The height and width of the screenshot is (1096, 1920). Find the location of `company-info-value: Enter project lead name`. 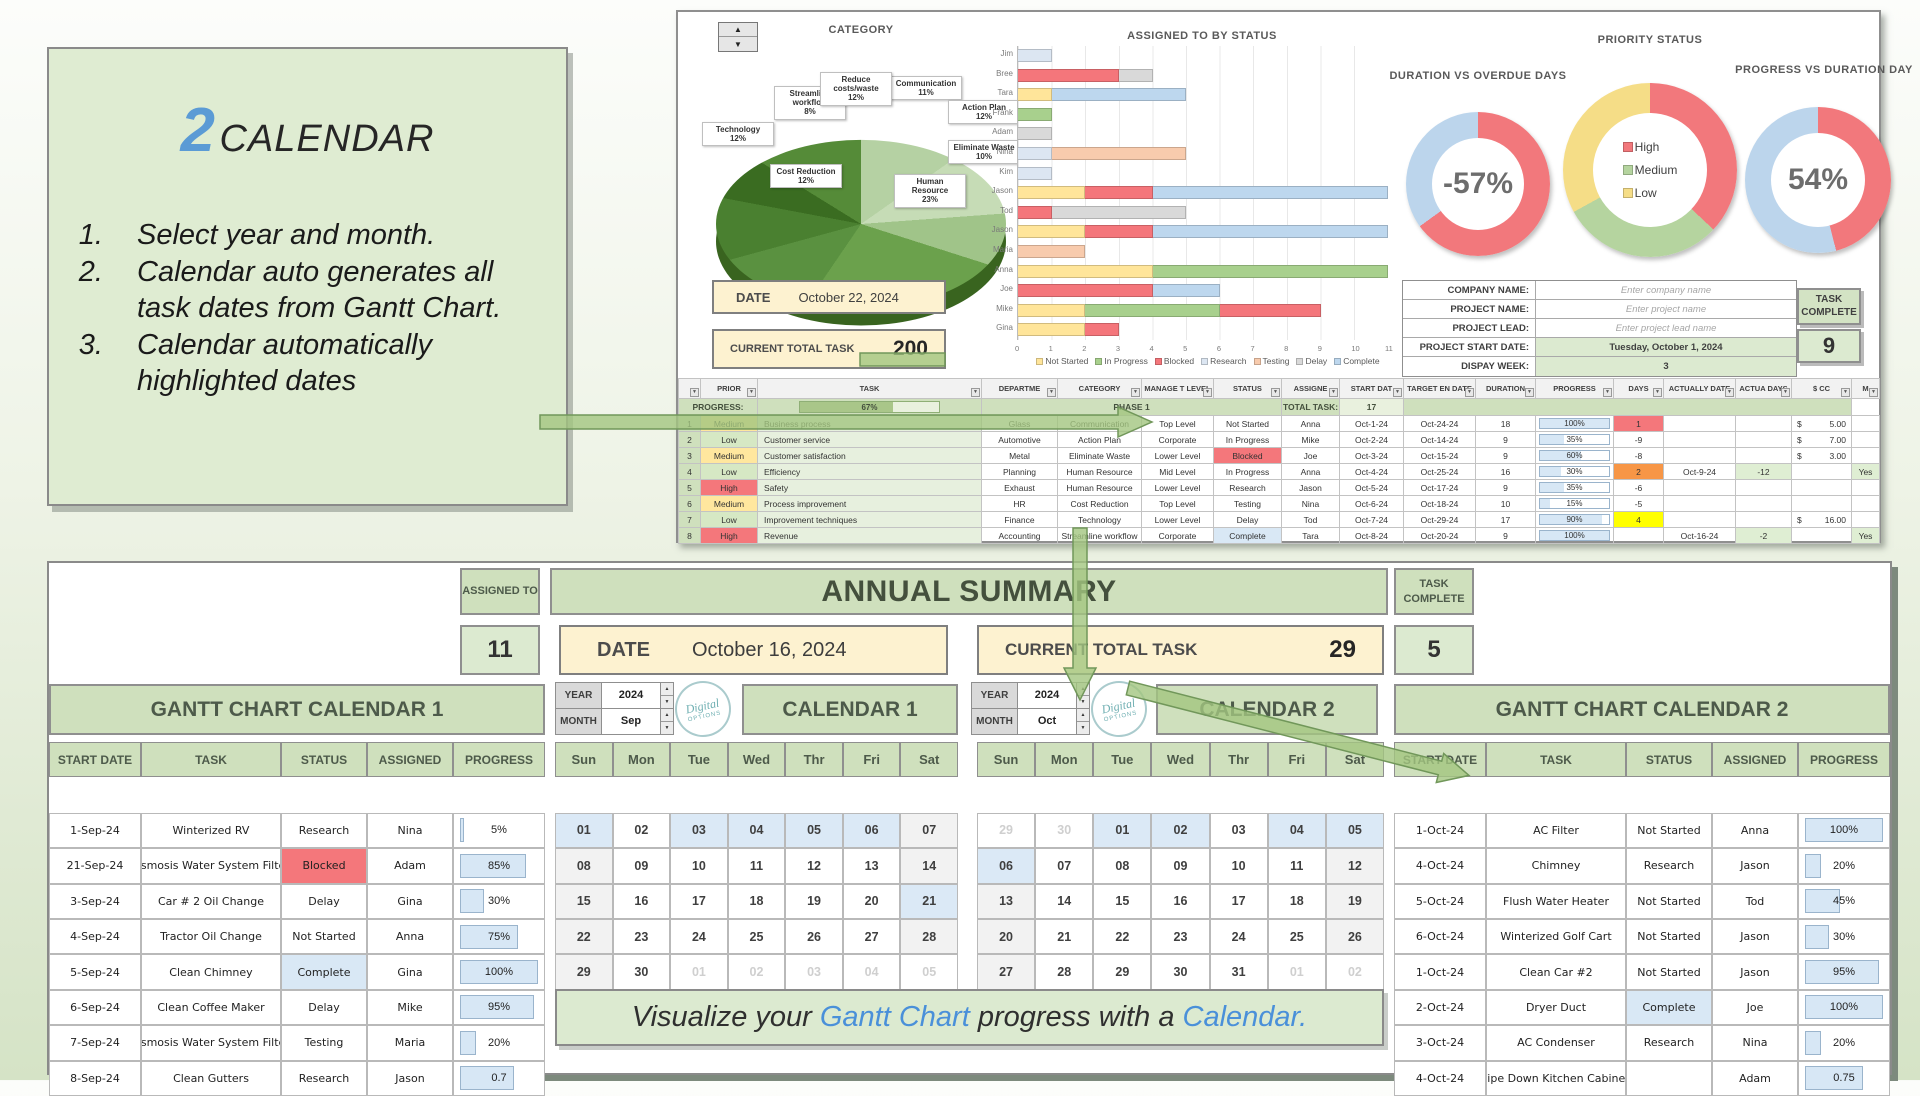

company-info-value: Enter project lead name is located at coordinates (1666, 328).